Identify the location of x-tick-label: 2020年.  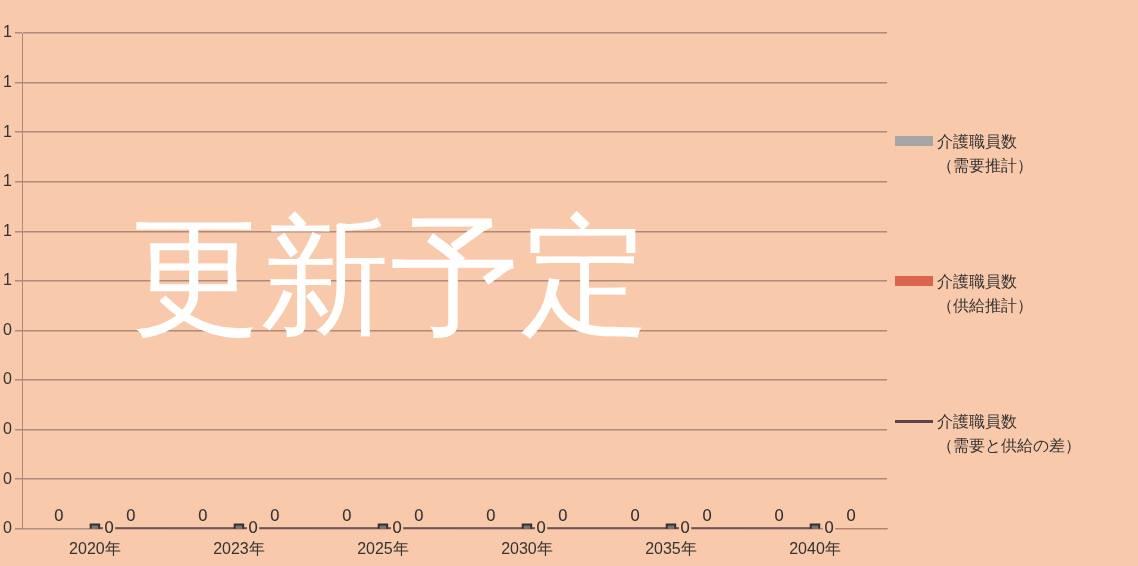
(95, 548).